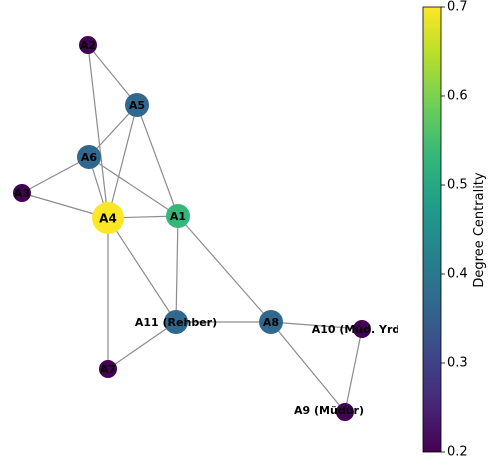 The image size is (494, 464). I want to click on node-a2, so click(88, 45).